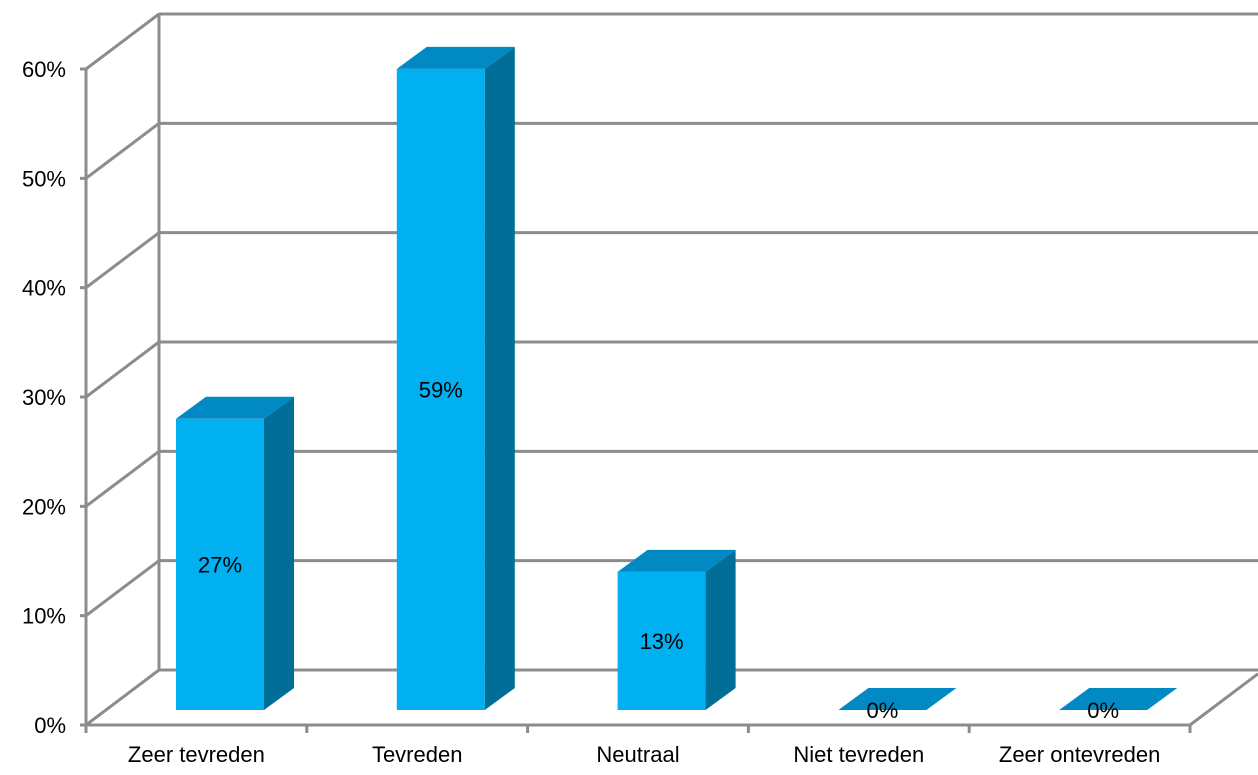 Image resolution: width=1258 pixels, height=775 pixels. What do you see at coordinates (1079, 754) in the screenshot?
I see `x-tick-label: Zeer ontevreden` at bounding box center [1079, 754].